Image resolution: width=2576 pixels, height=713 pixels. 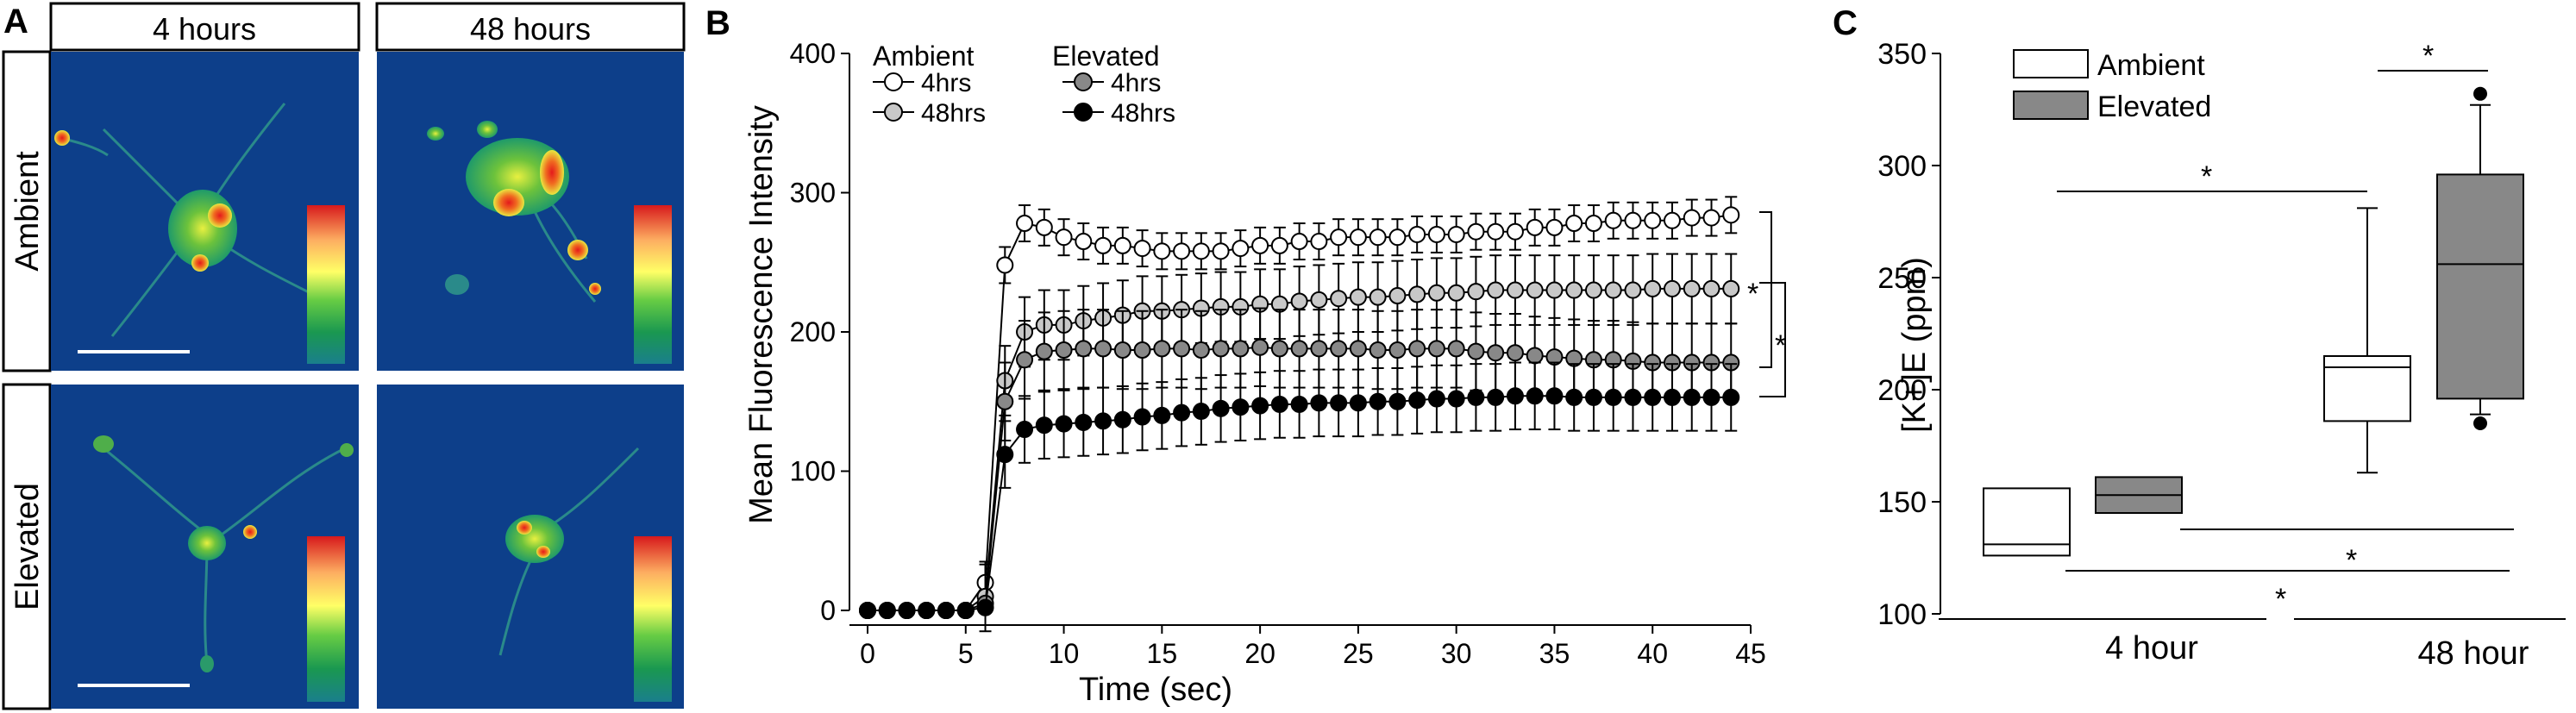 I want to click on chart-c-outlier, so click(x=2480, y=94).